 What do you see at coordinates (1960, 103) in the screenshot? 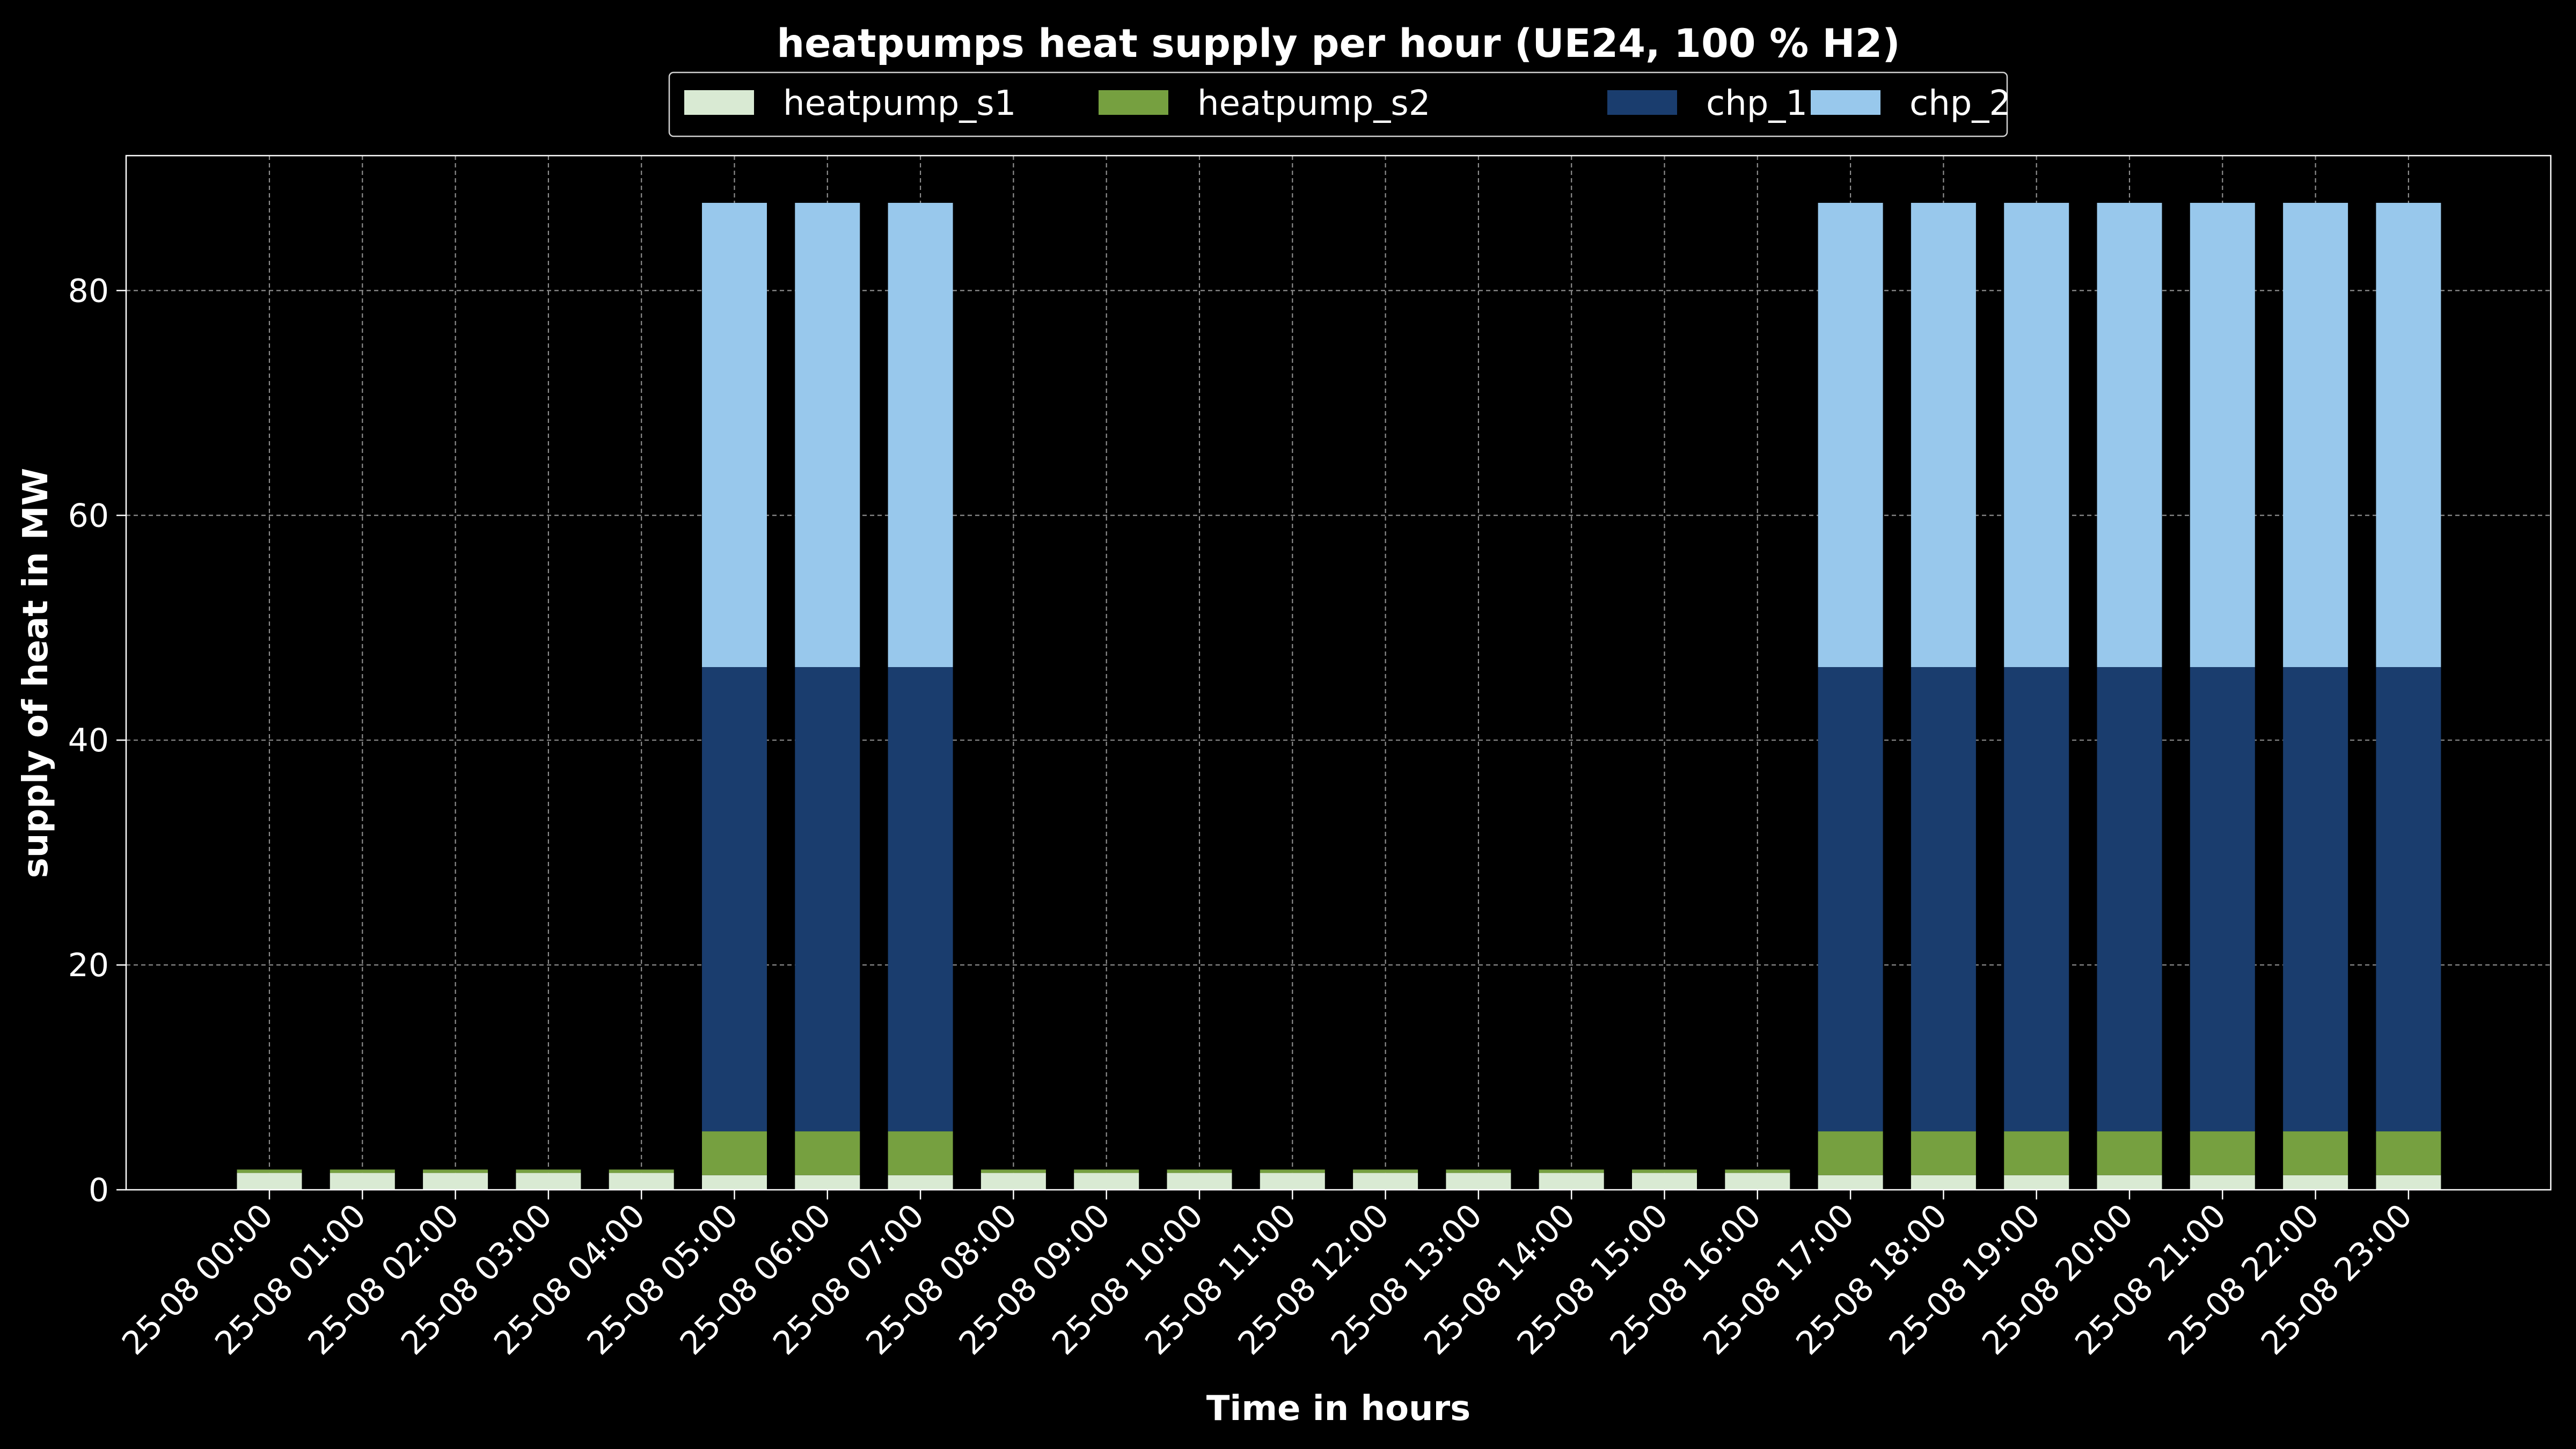
I see `legend-label-chp_2: chp_2` at bounding box center [1960, 103].